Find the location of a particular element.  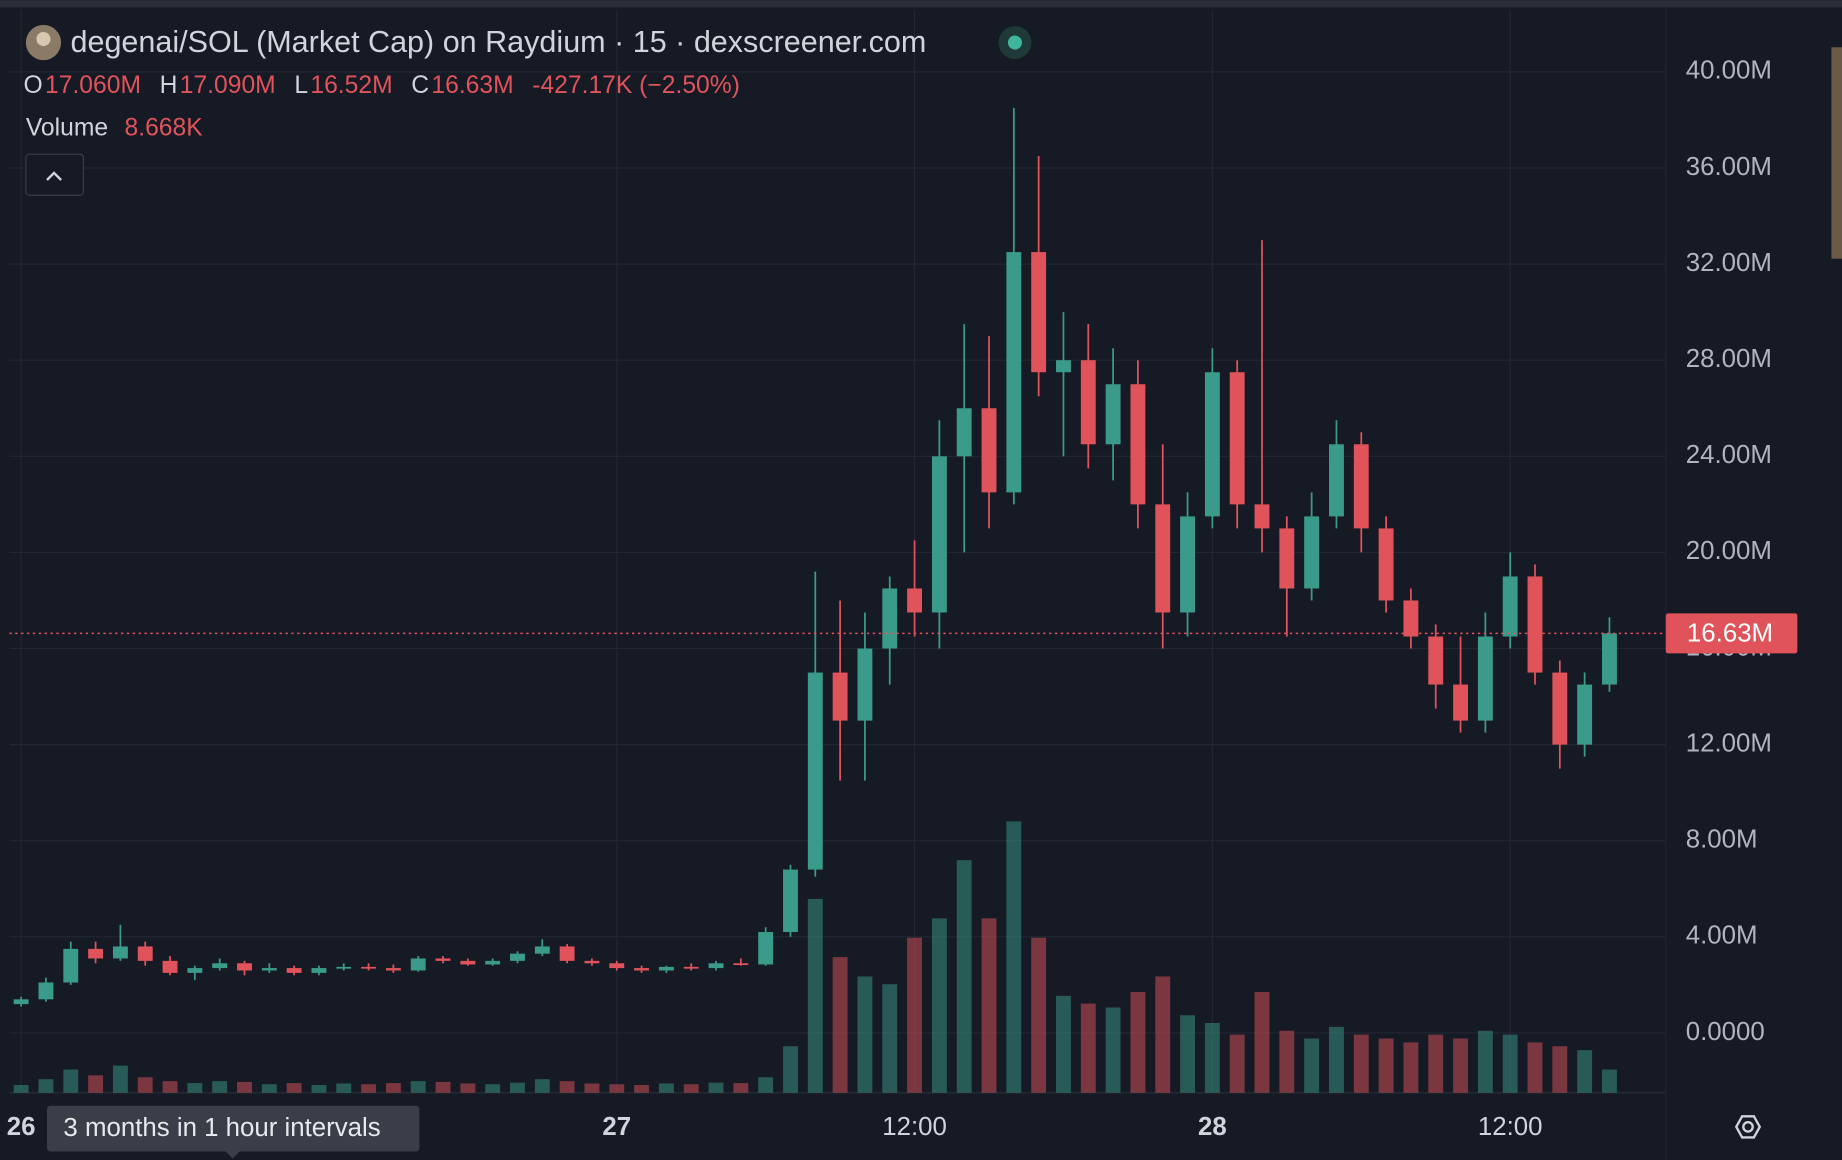

tooltip-box is located at coordinates (233, 1128).